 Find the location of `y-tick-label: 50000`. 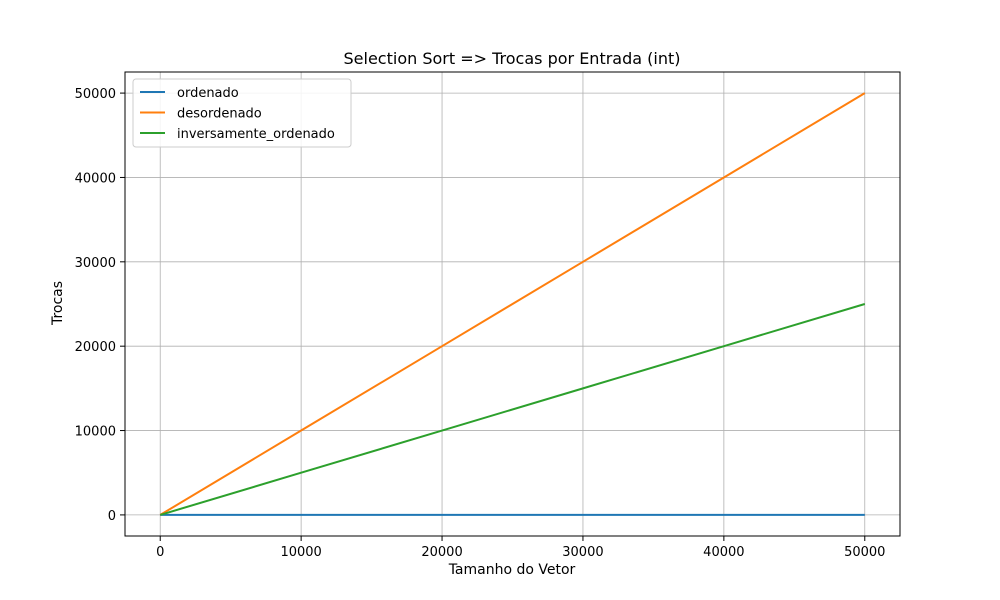

y-tick-label: 50000 is located at coordinates (95, 94).